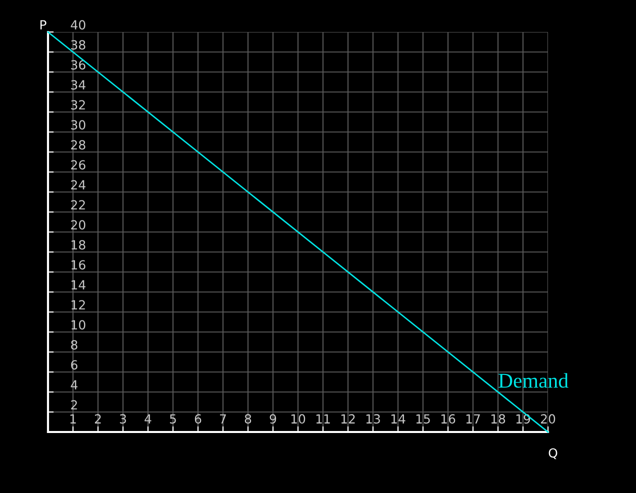 This screenshot has height=493, width=636. I want to click on y-tick-label: 26, so click(78, 165).